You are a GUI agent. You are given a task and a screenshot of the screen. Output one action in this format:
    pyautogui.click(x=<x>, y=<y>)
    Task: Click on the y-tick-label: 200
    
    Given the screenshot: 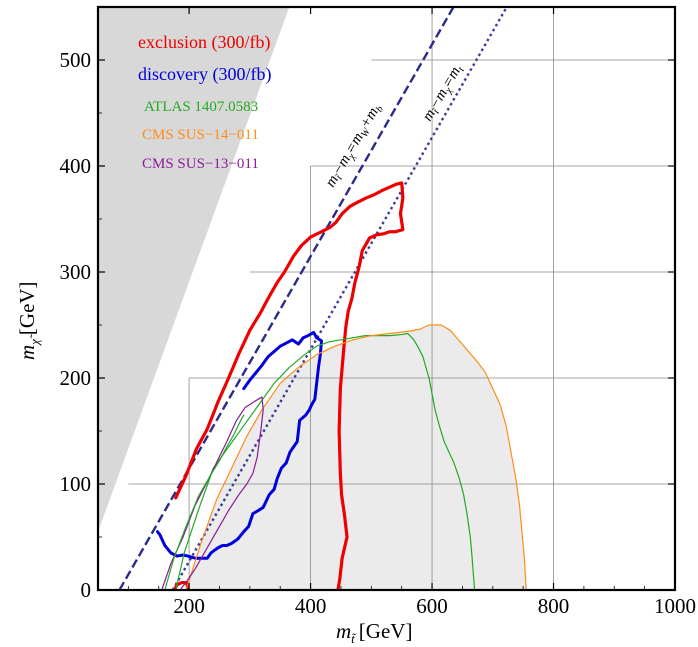 What is the action you would take?
    pyautogui.click(x=76, y=378)
    